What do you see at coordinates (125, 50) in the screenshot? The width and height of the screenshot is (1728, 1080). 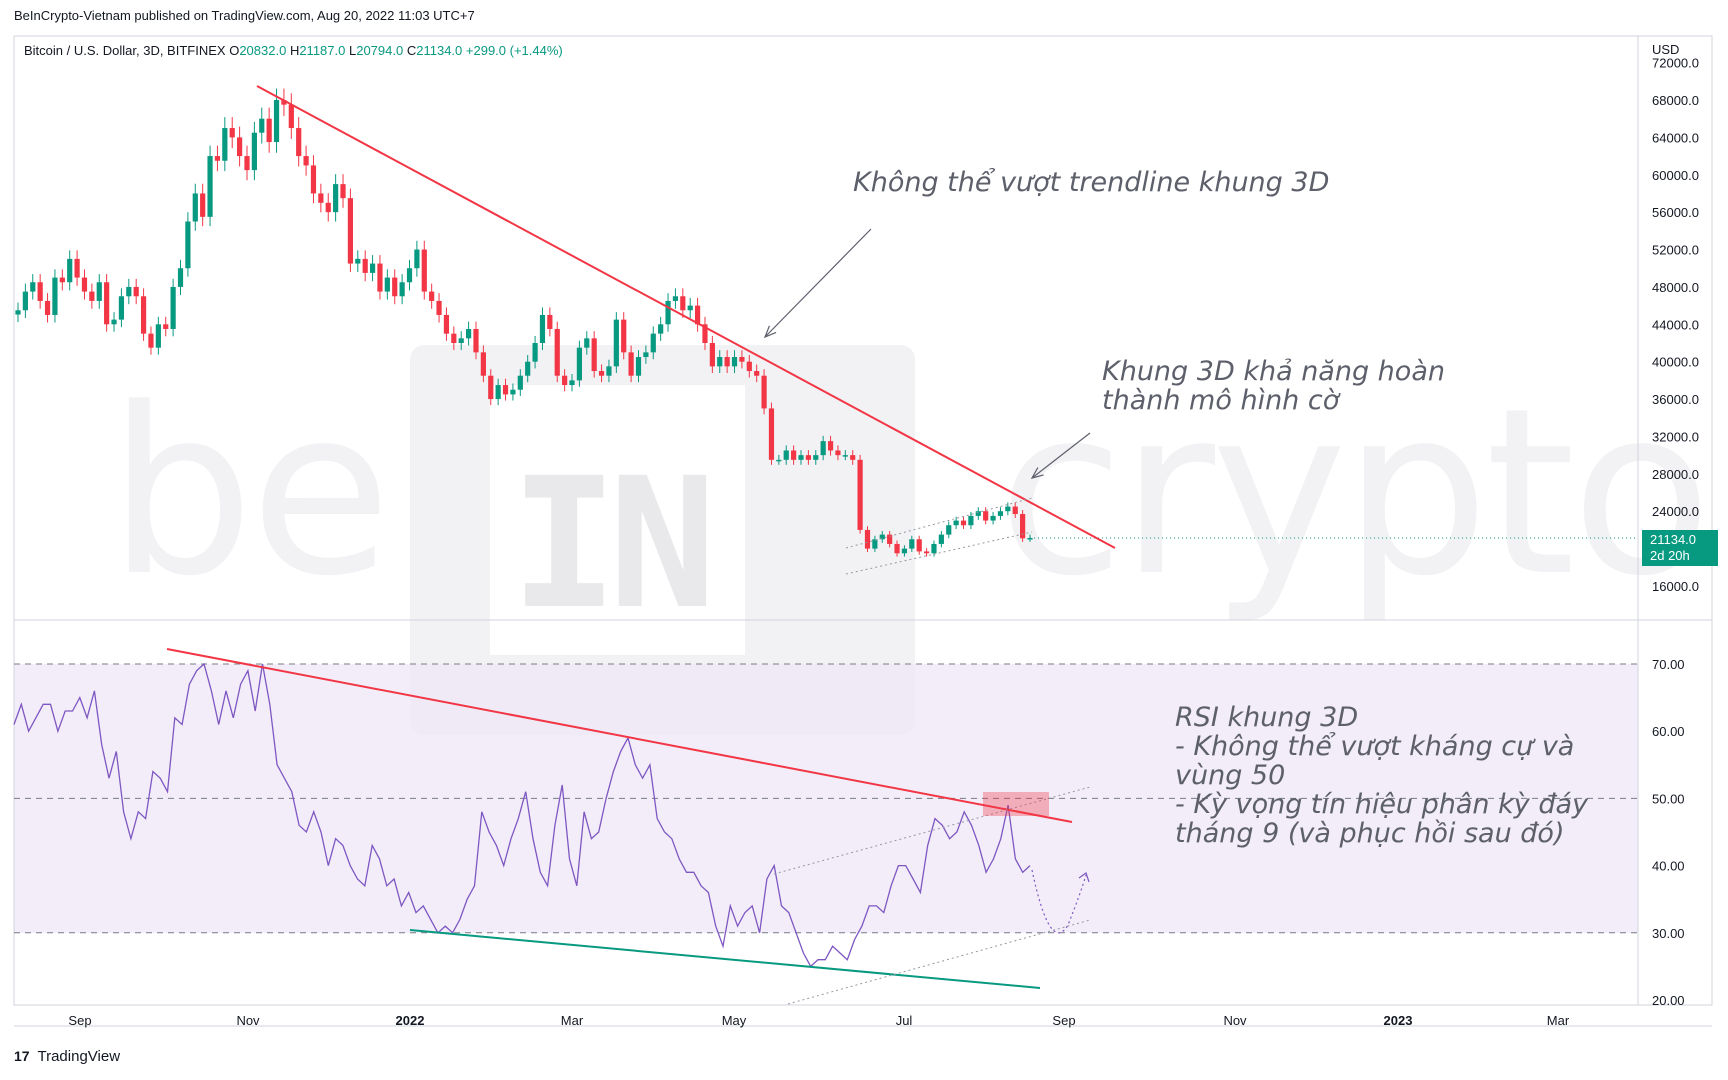 I see `symbol-name: Bitcoin / U.S. Dollar, 3D, BITFINEX` at bounding box center [125, 50].